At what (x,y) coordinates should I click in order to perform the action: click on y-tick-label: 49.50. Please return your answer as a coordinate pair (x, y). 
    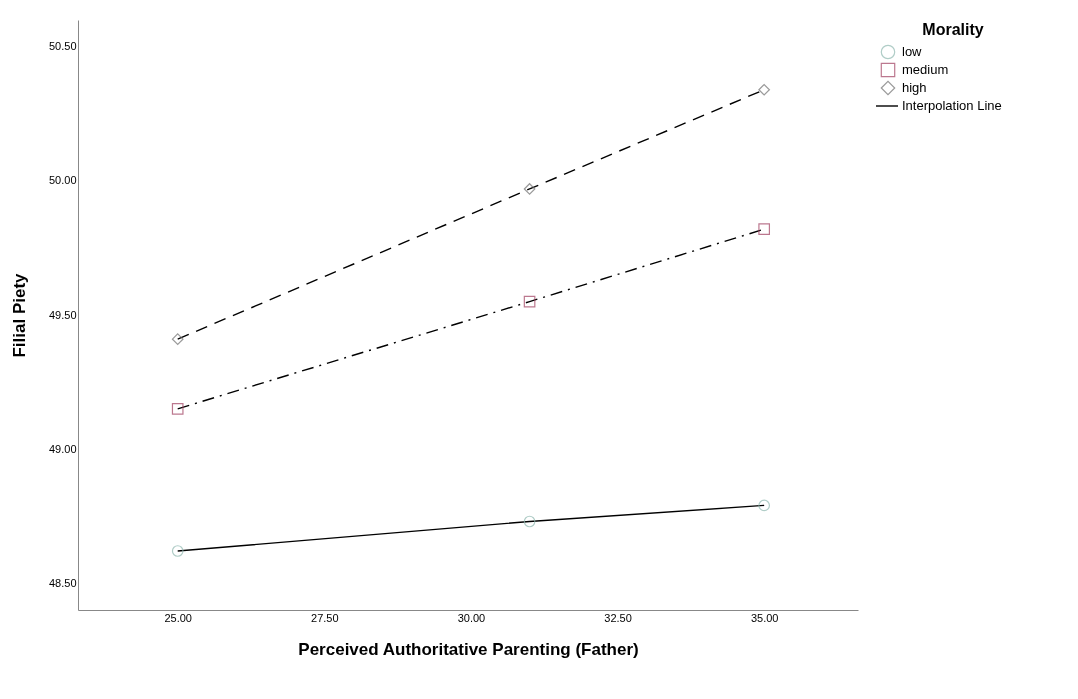
    Looking at the image, I should click on (62, 314).